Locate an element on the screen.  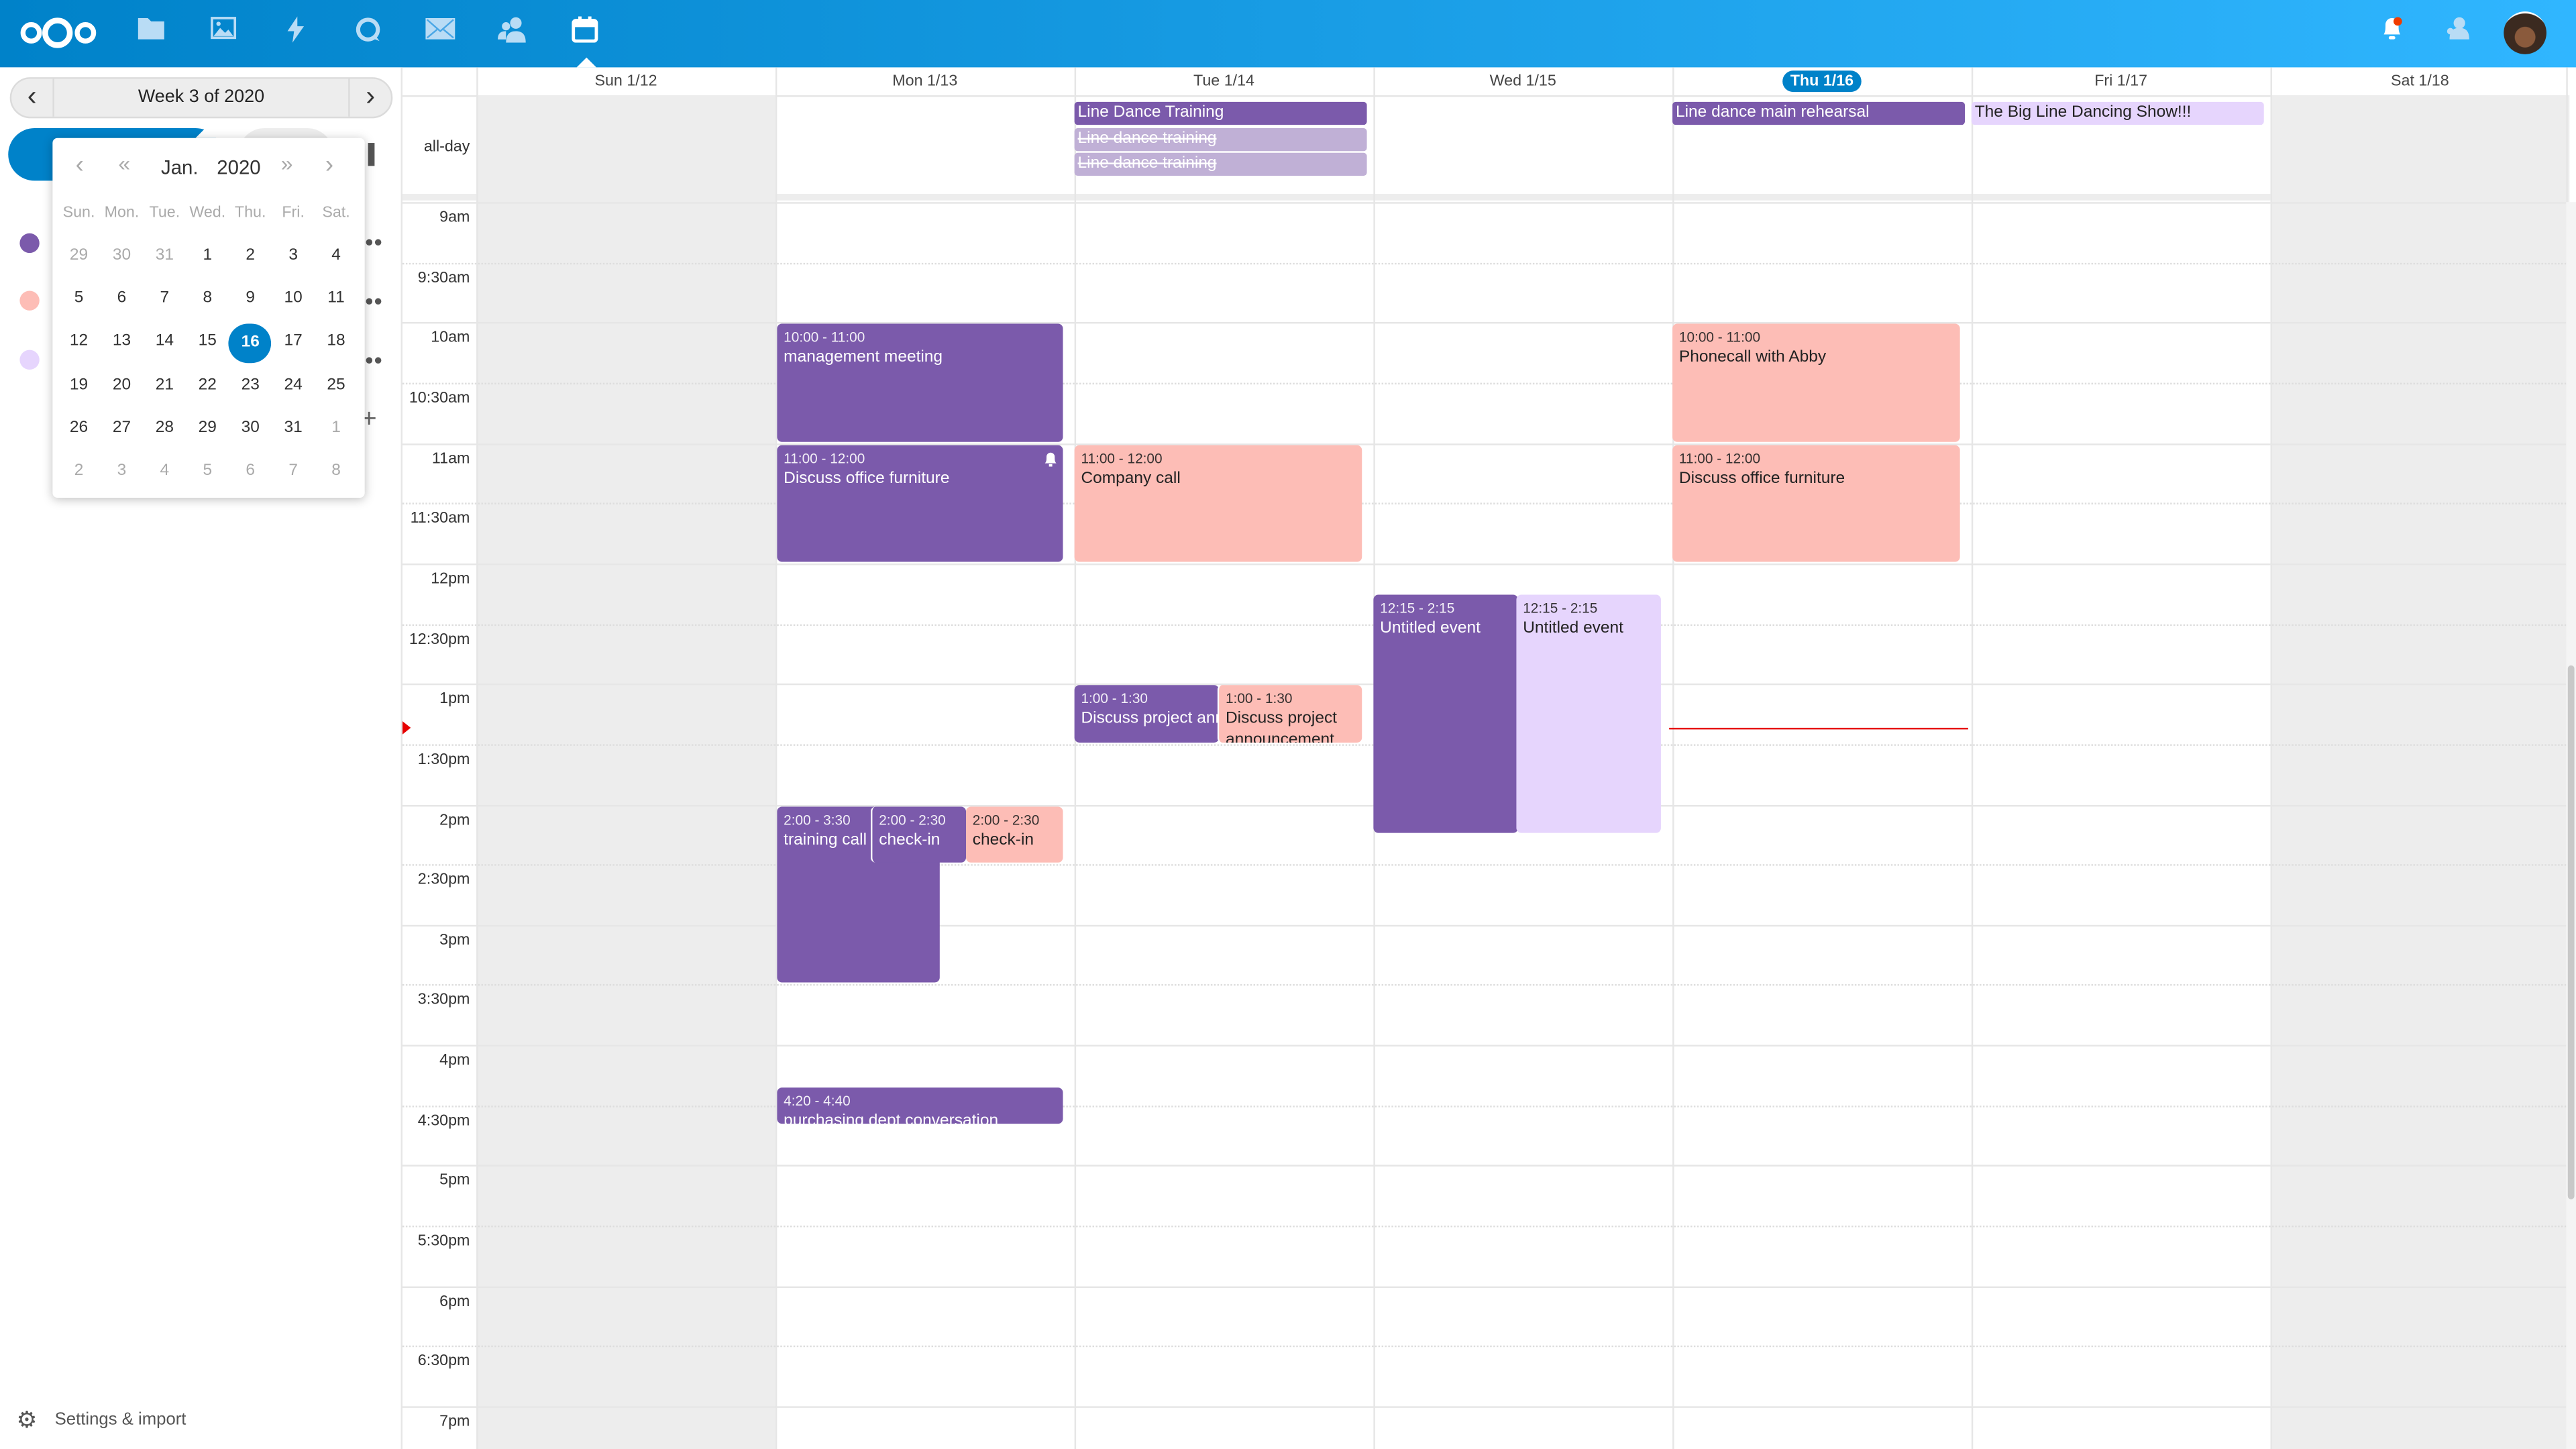
day-header: Mon 1/13 is located at coordinates (925, 81).